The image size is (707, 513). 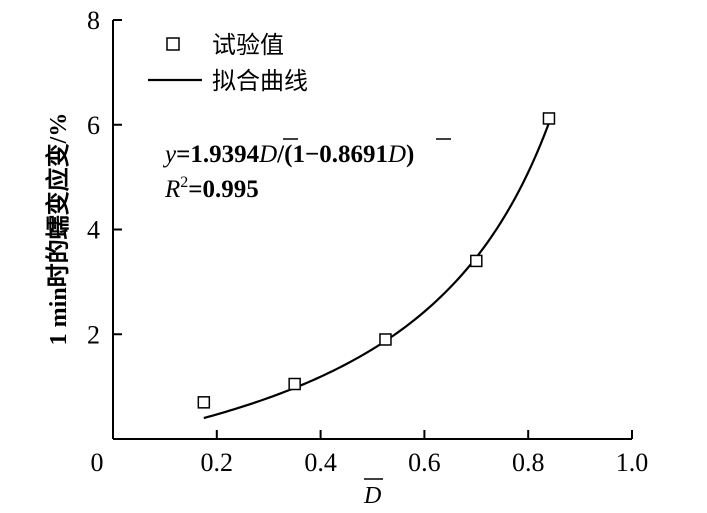 I want to click on x-tick-label: 0, so click(x=97, y=462).